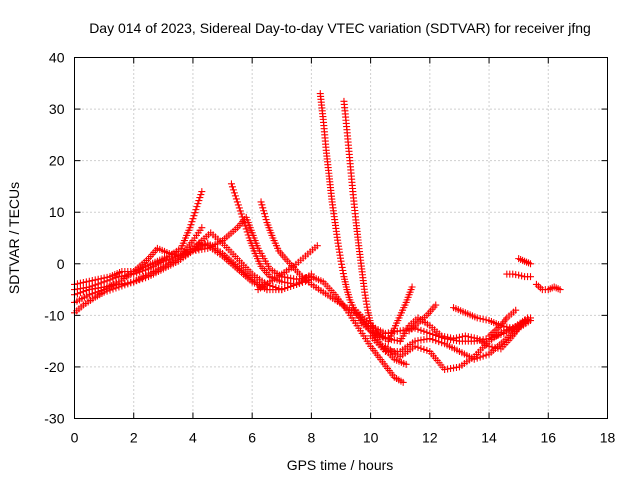 Image resolution: width=640 pixels, height=485 pixels. What do you see at coordinates (57, 58) in the screenshot?
I see `y-tick-label: 40` at bounding box center [57, 58].